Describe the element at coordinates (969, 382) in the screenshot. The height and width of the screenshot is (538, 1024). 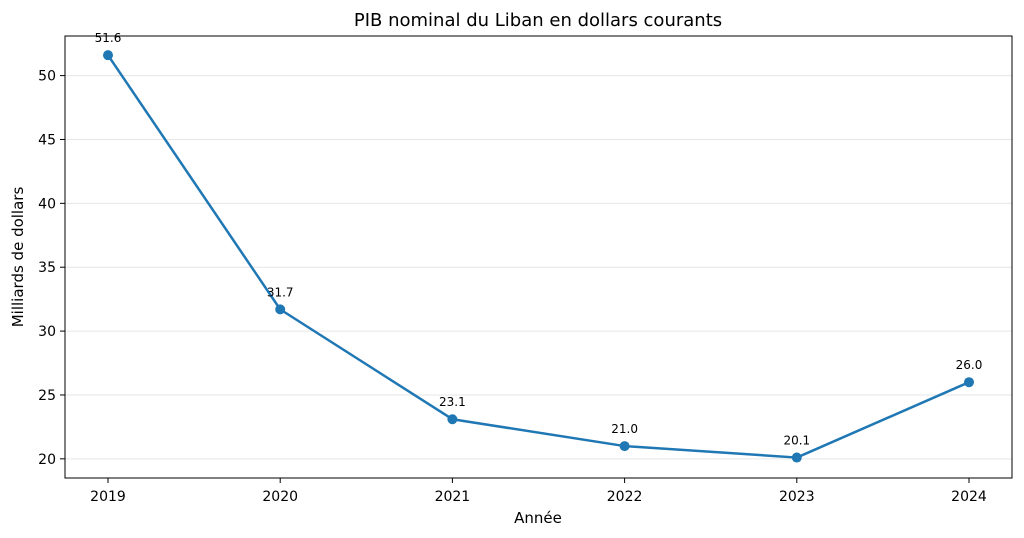
I see `data-point-2024` at that location.